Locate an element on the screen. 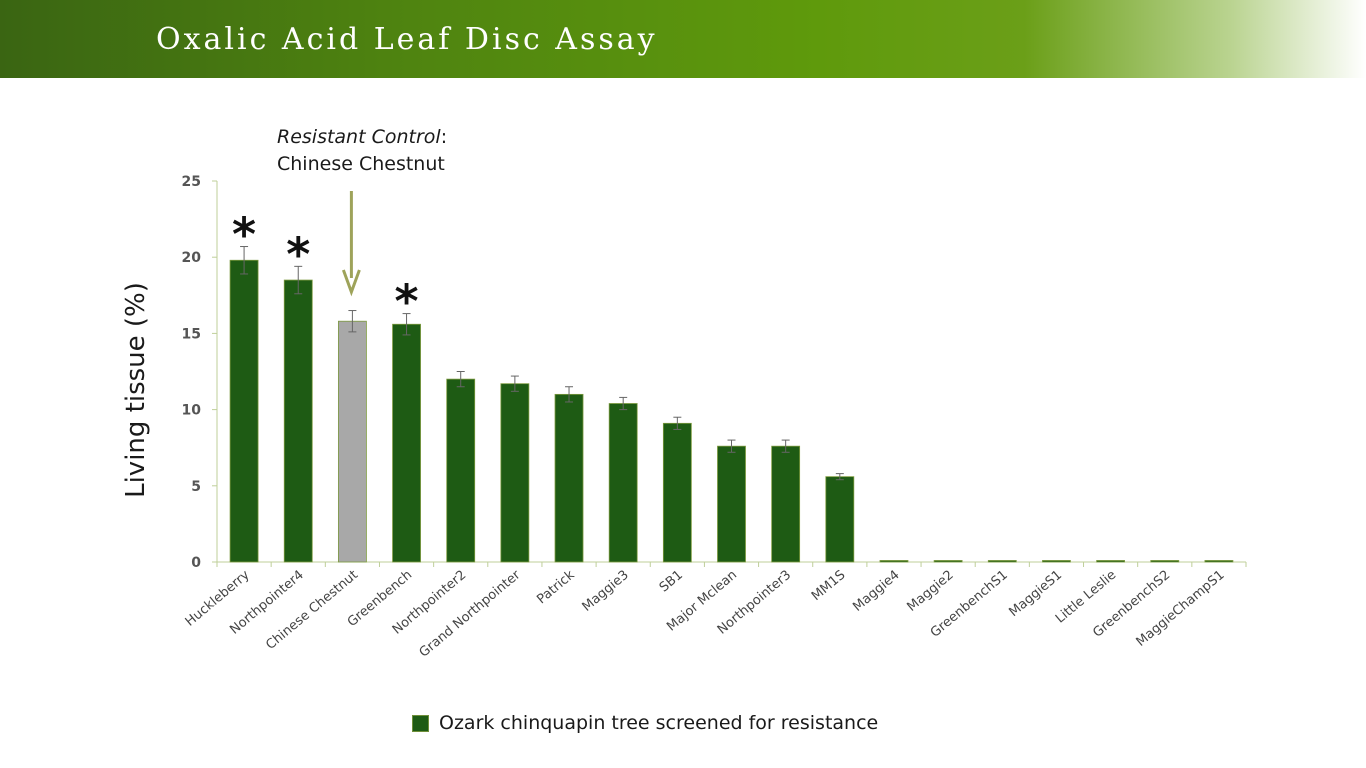 The height and width of the screenshot is (768, 1366). legend-swatch is located at coordinates (420, 723).